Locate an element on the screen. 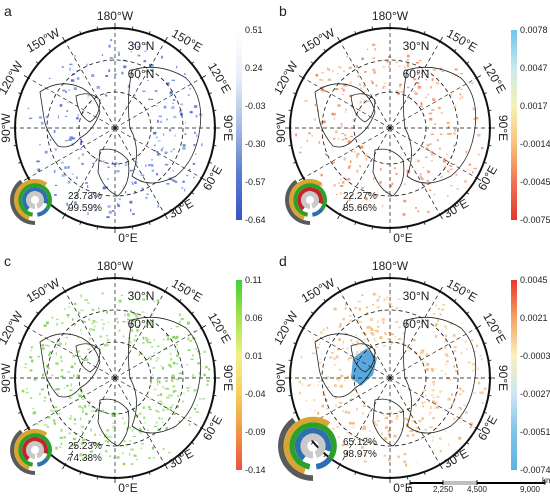 The width and height of the screenshot is (550, 500). inset-percent-top: 65.12% is located at coordinates (360, 442).